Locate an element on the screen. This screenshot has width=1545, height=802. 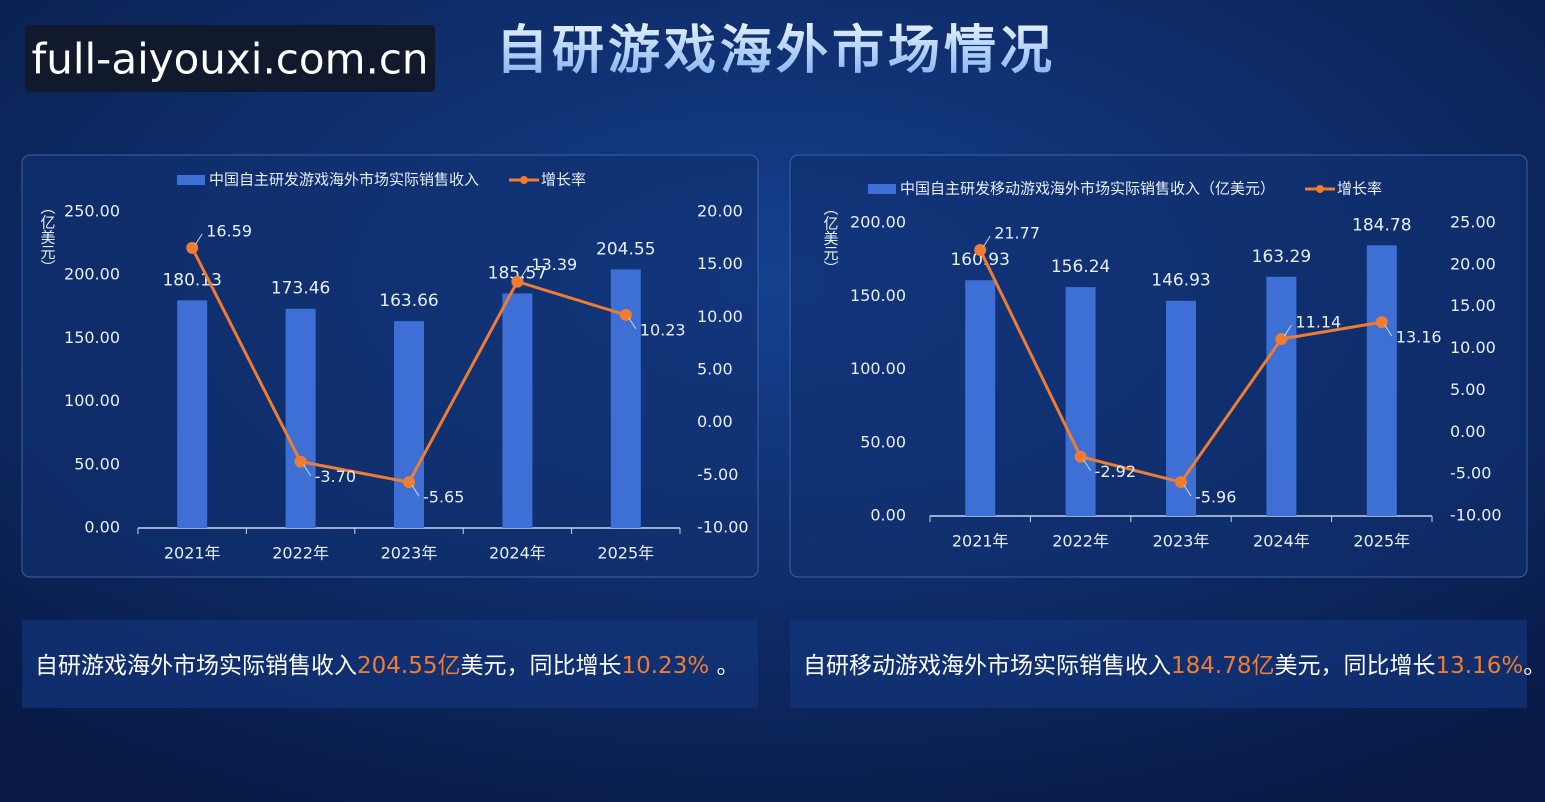
bar-value-label: 185.57 is located at coordinates (517, 273).